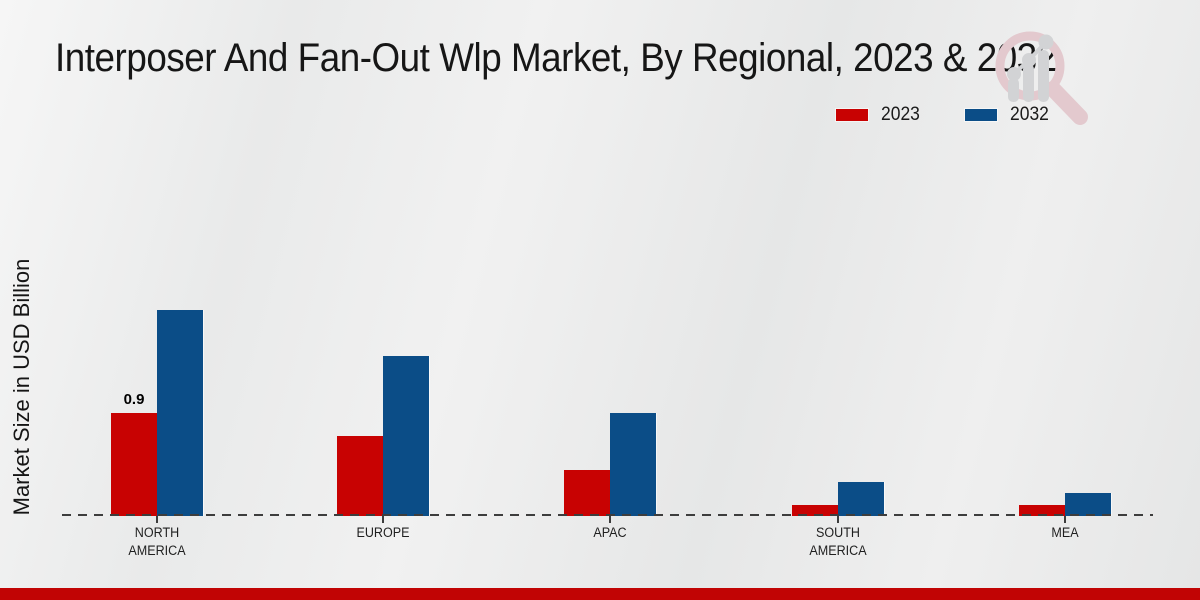 The width and height of the screenshot is (1200, 600). Describe the element at coordinates (861, 499) in the screenshot. I see `bar-2032-south-america` at that location.